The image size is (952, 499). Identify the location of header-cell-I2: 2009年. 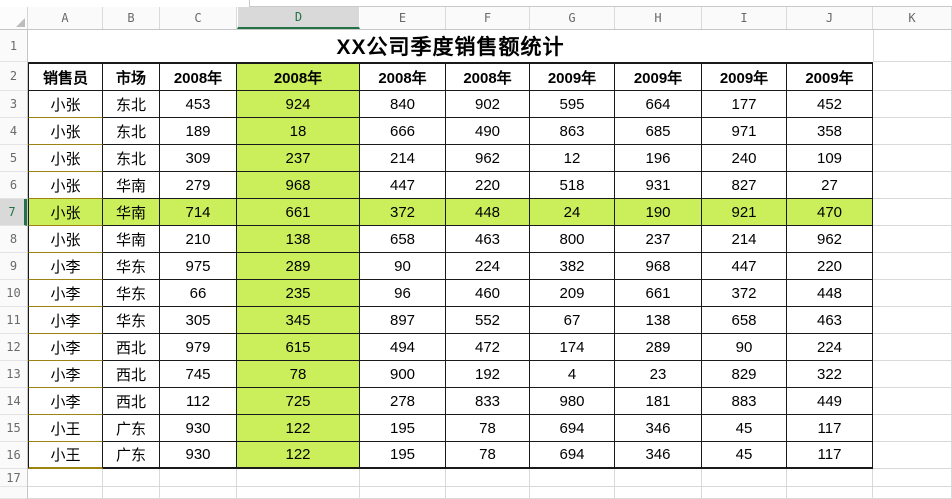
(744, 76).